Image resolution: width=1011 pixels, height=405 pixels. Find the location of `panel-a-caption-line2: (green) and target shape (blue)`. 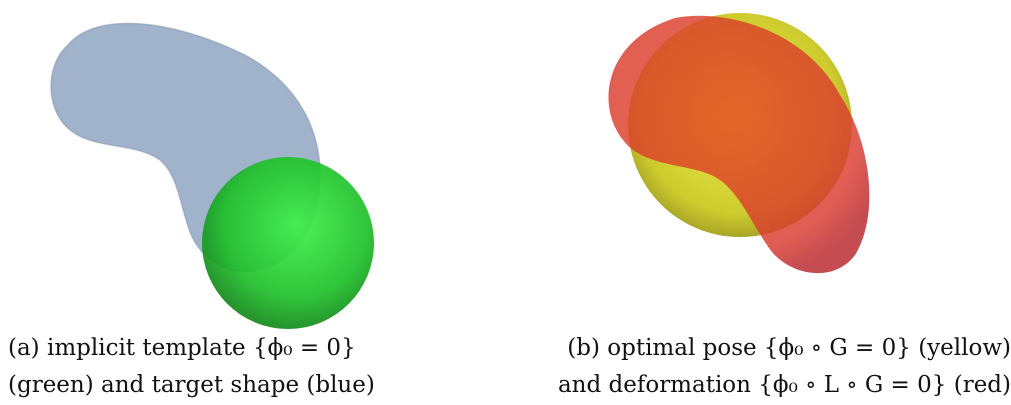

panel-a-caption-line2: (green) and target shape (blue) is located at coordinates (191, 385).